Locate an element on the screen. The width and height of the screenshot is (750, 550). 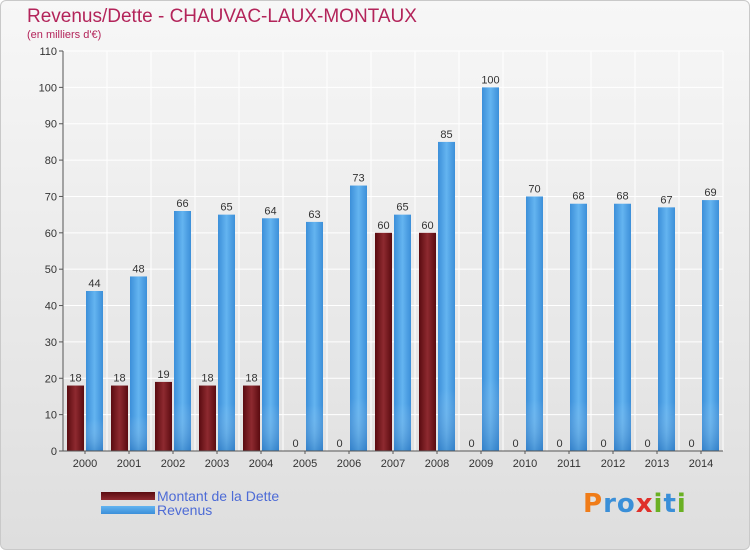
data-label-revenus: 67 is located at coordinates (666, 200).